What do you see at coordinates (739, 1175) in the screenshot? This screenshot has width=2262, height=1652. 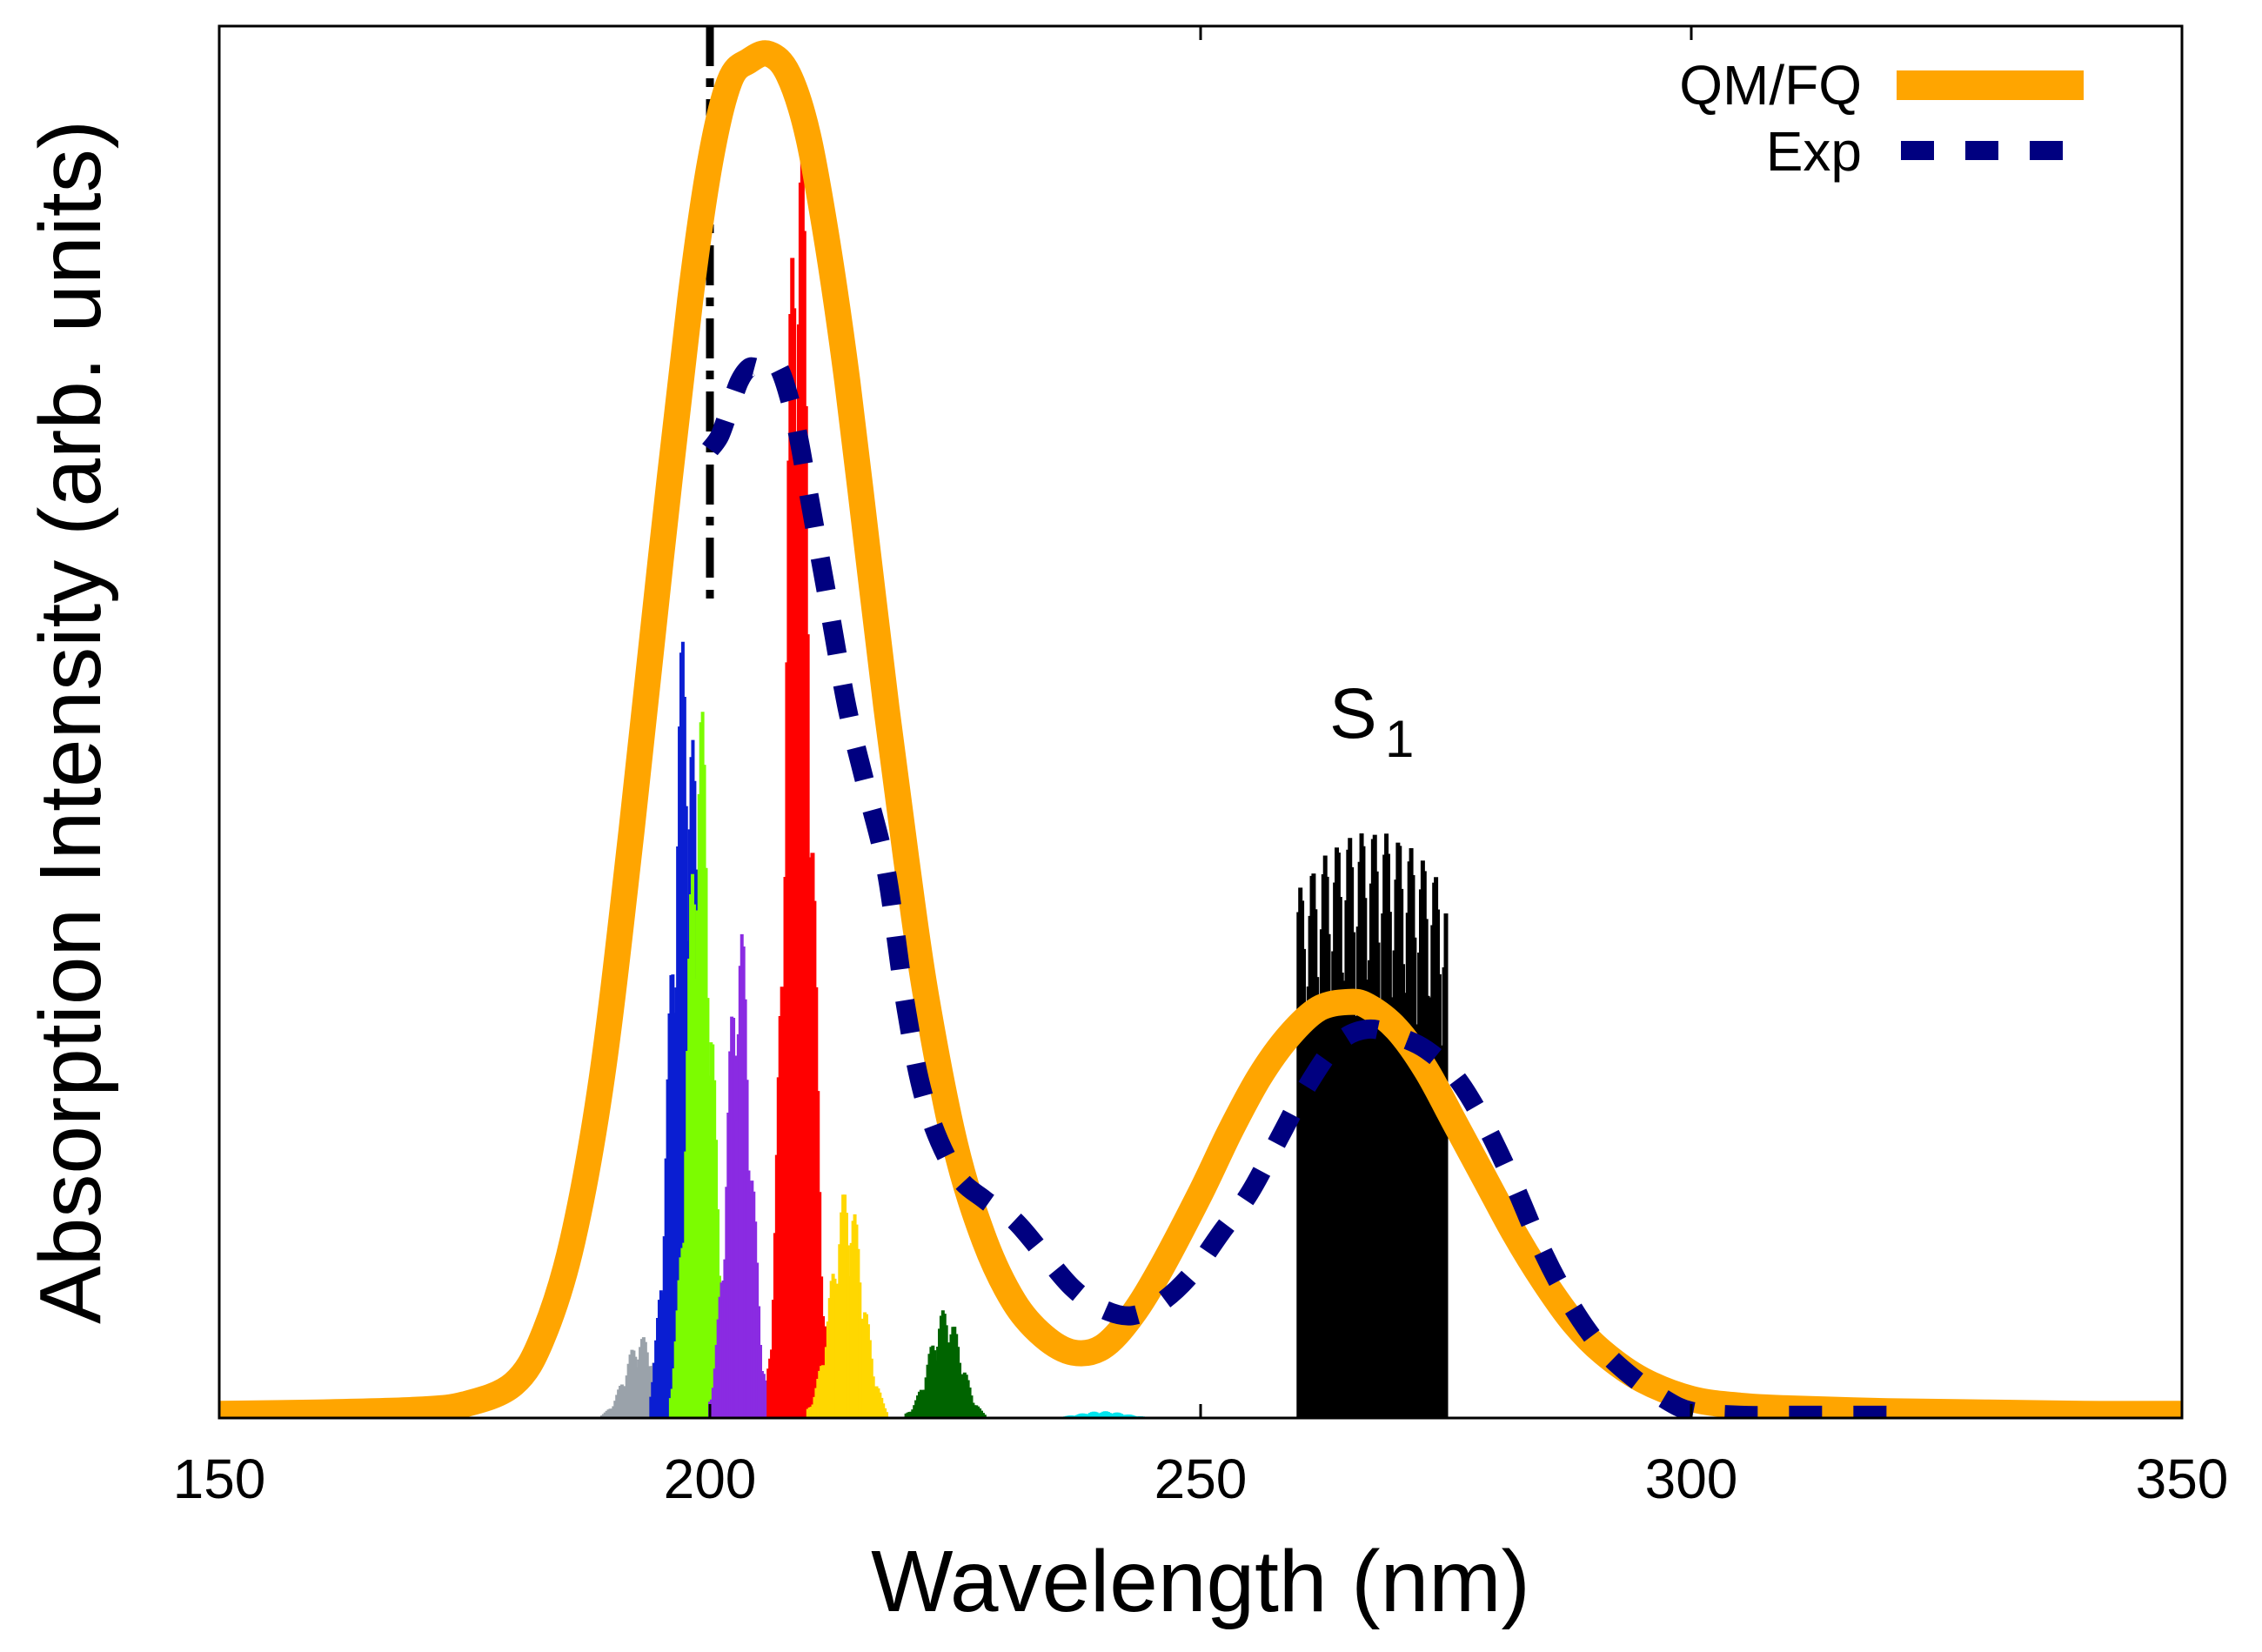 I see `stick-group-purple` at bounding box center [739, 1175].